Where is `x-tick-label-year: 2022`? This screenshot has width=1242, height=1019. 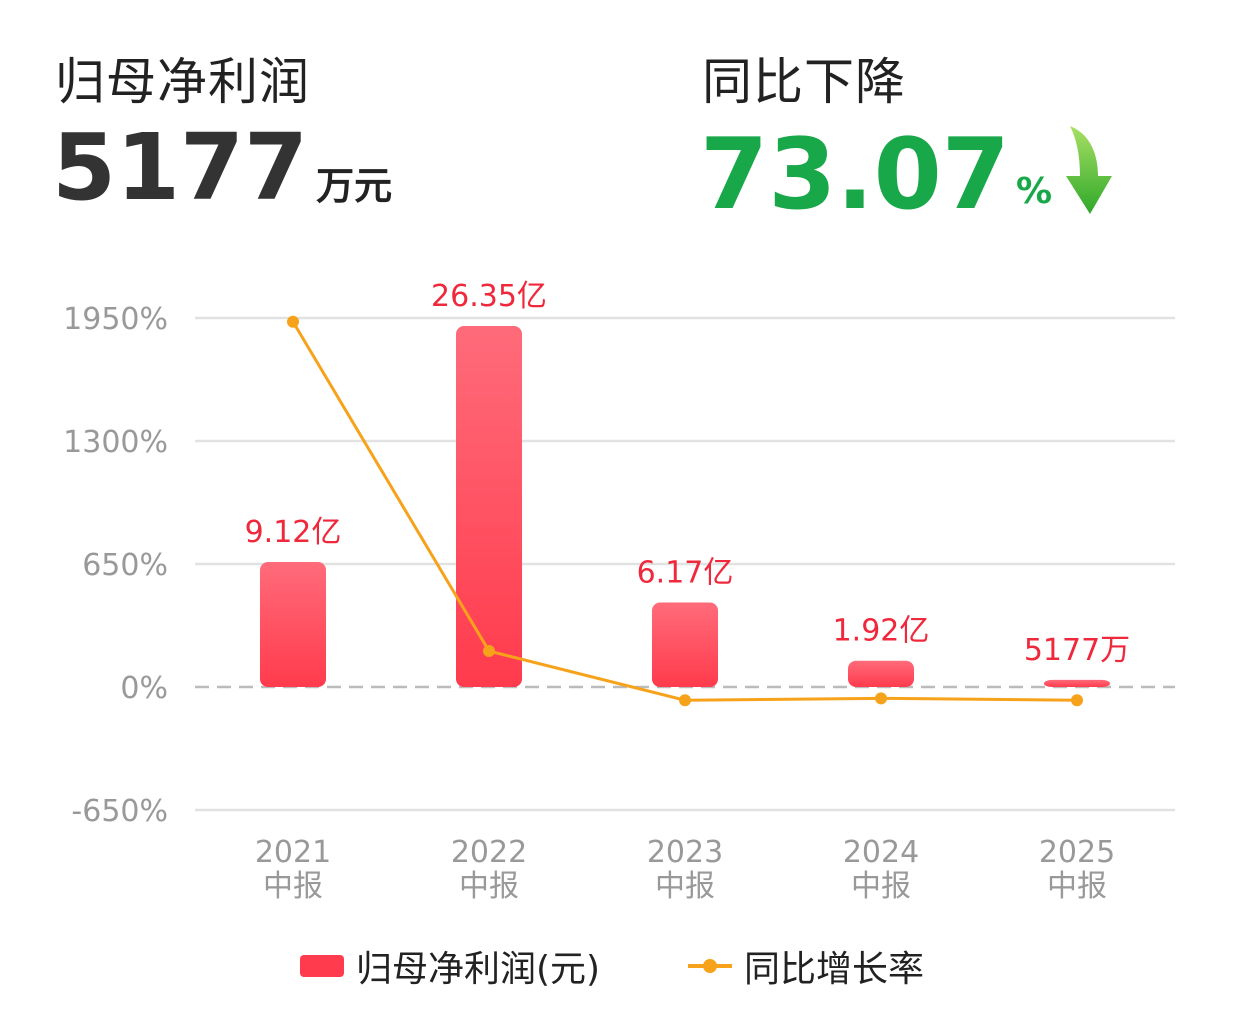
x-tick-label-year: 2022 is located at coordinates (489, 852).